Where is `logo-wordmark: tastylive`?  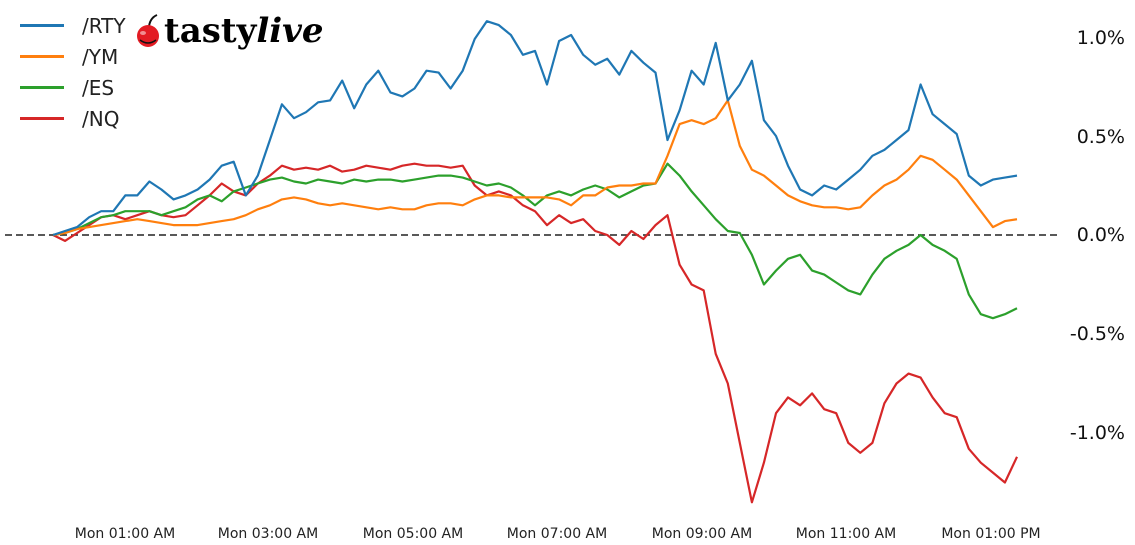 logo-wordmark: tastylive is located at coordinates (244, 31).